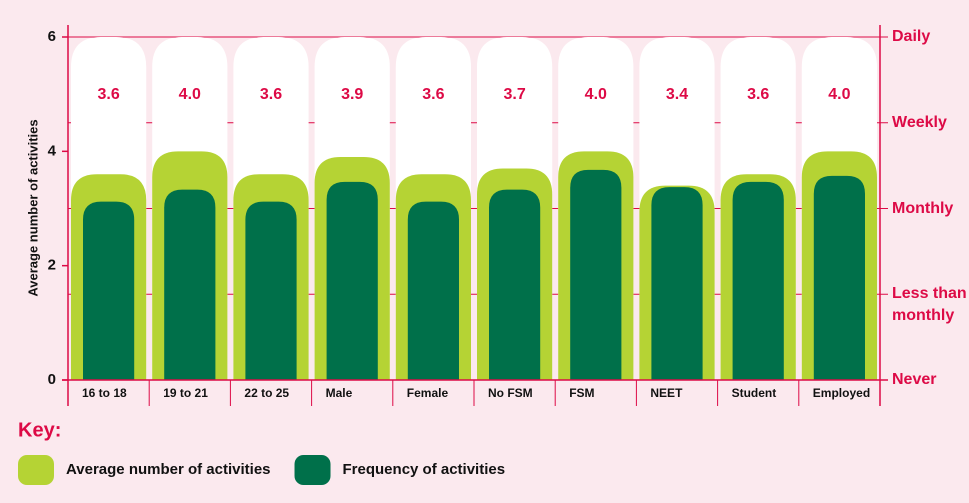  Describe the element at coordinates (929, 305) in the screenshot. I see `y2-tick-label: Less than monthly` at that location.